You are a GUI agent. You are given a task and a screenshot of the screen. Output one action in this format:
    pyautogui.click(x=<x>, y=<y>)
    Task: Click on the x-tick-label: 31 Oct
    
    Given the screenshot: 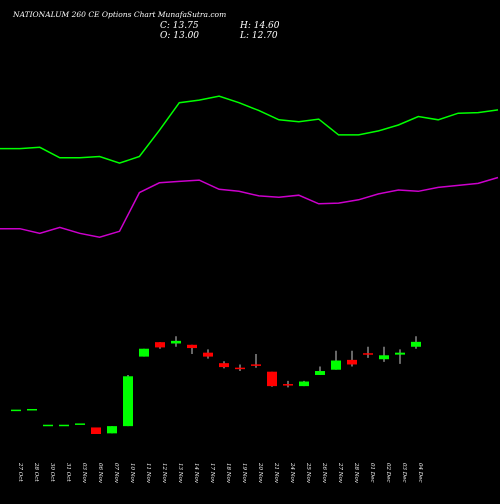 What is the action you would take?
    pyautogui.click(x=68, y=472)
    